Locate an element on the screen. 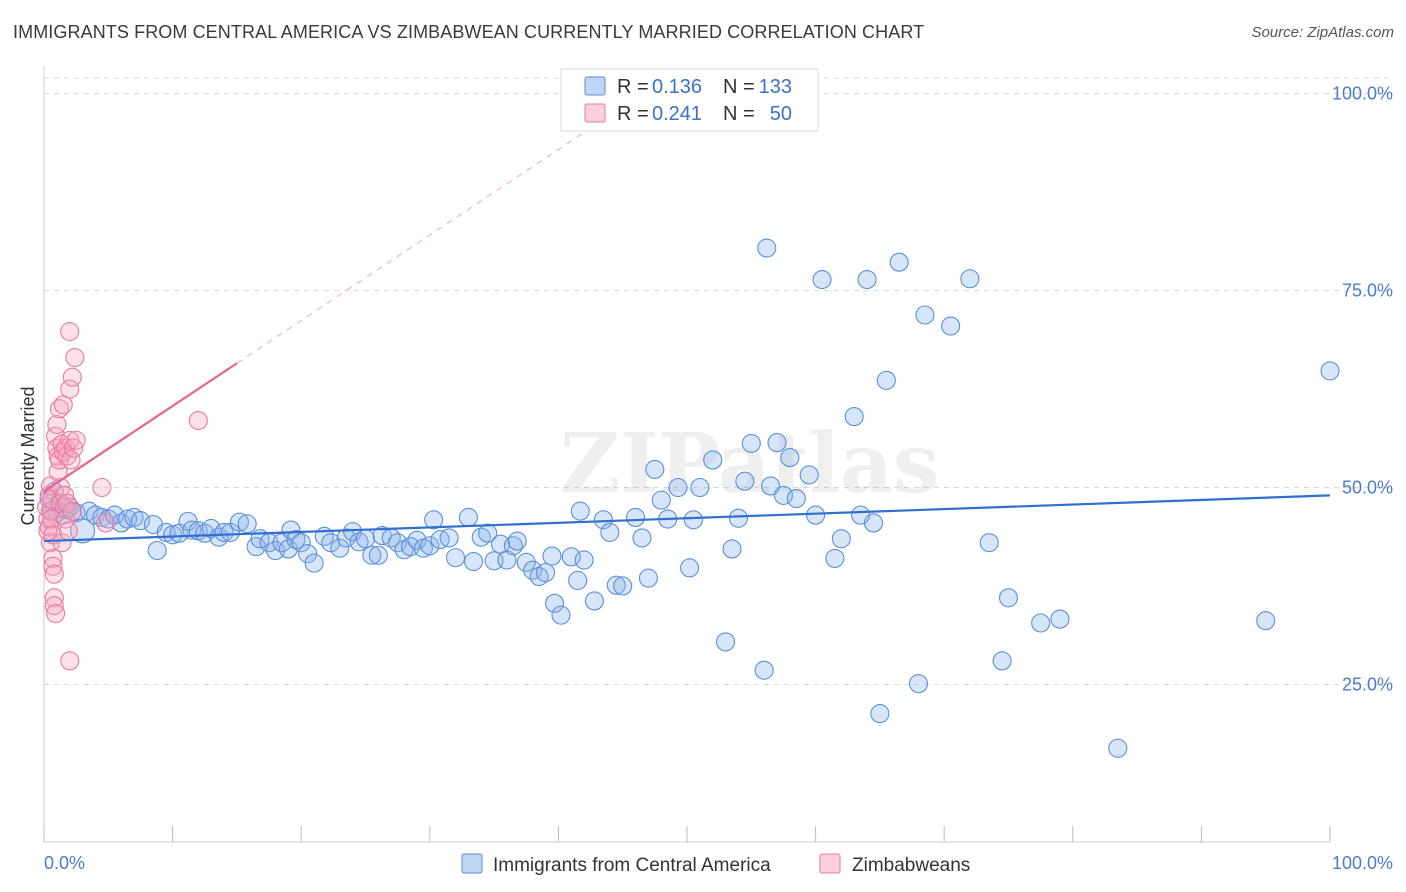 Image resolution: width=1406 pixels, height=892 pixels. legend-r-value-1: 0.136 is located at coordinates (677, 87).